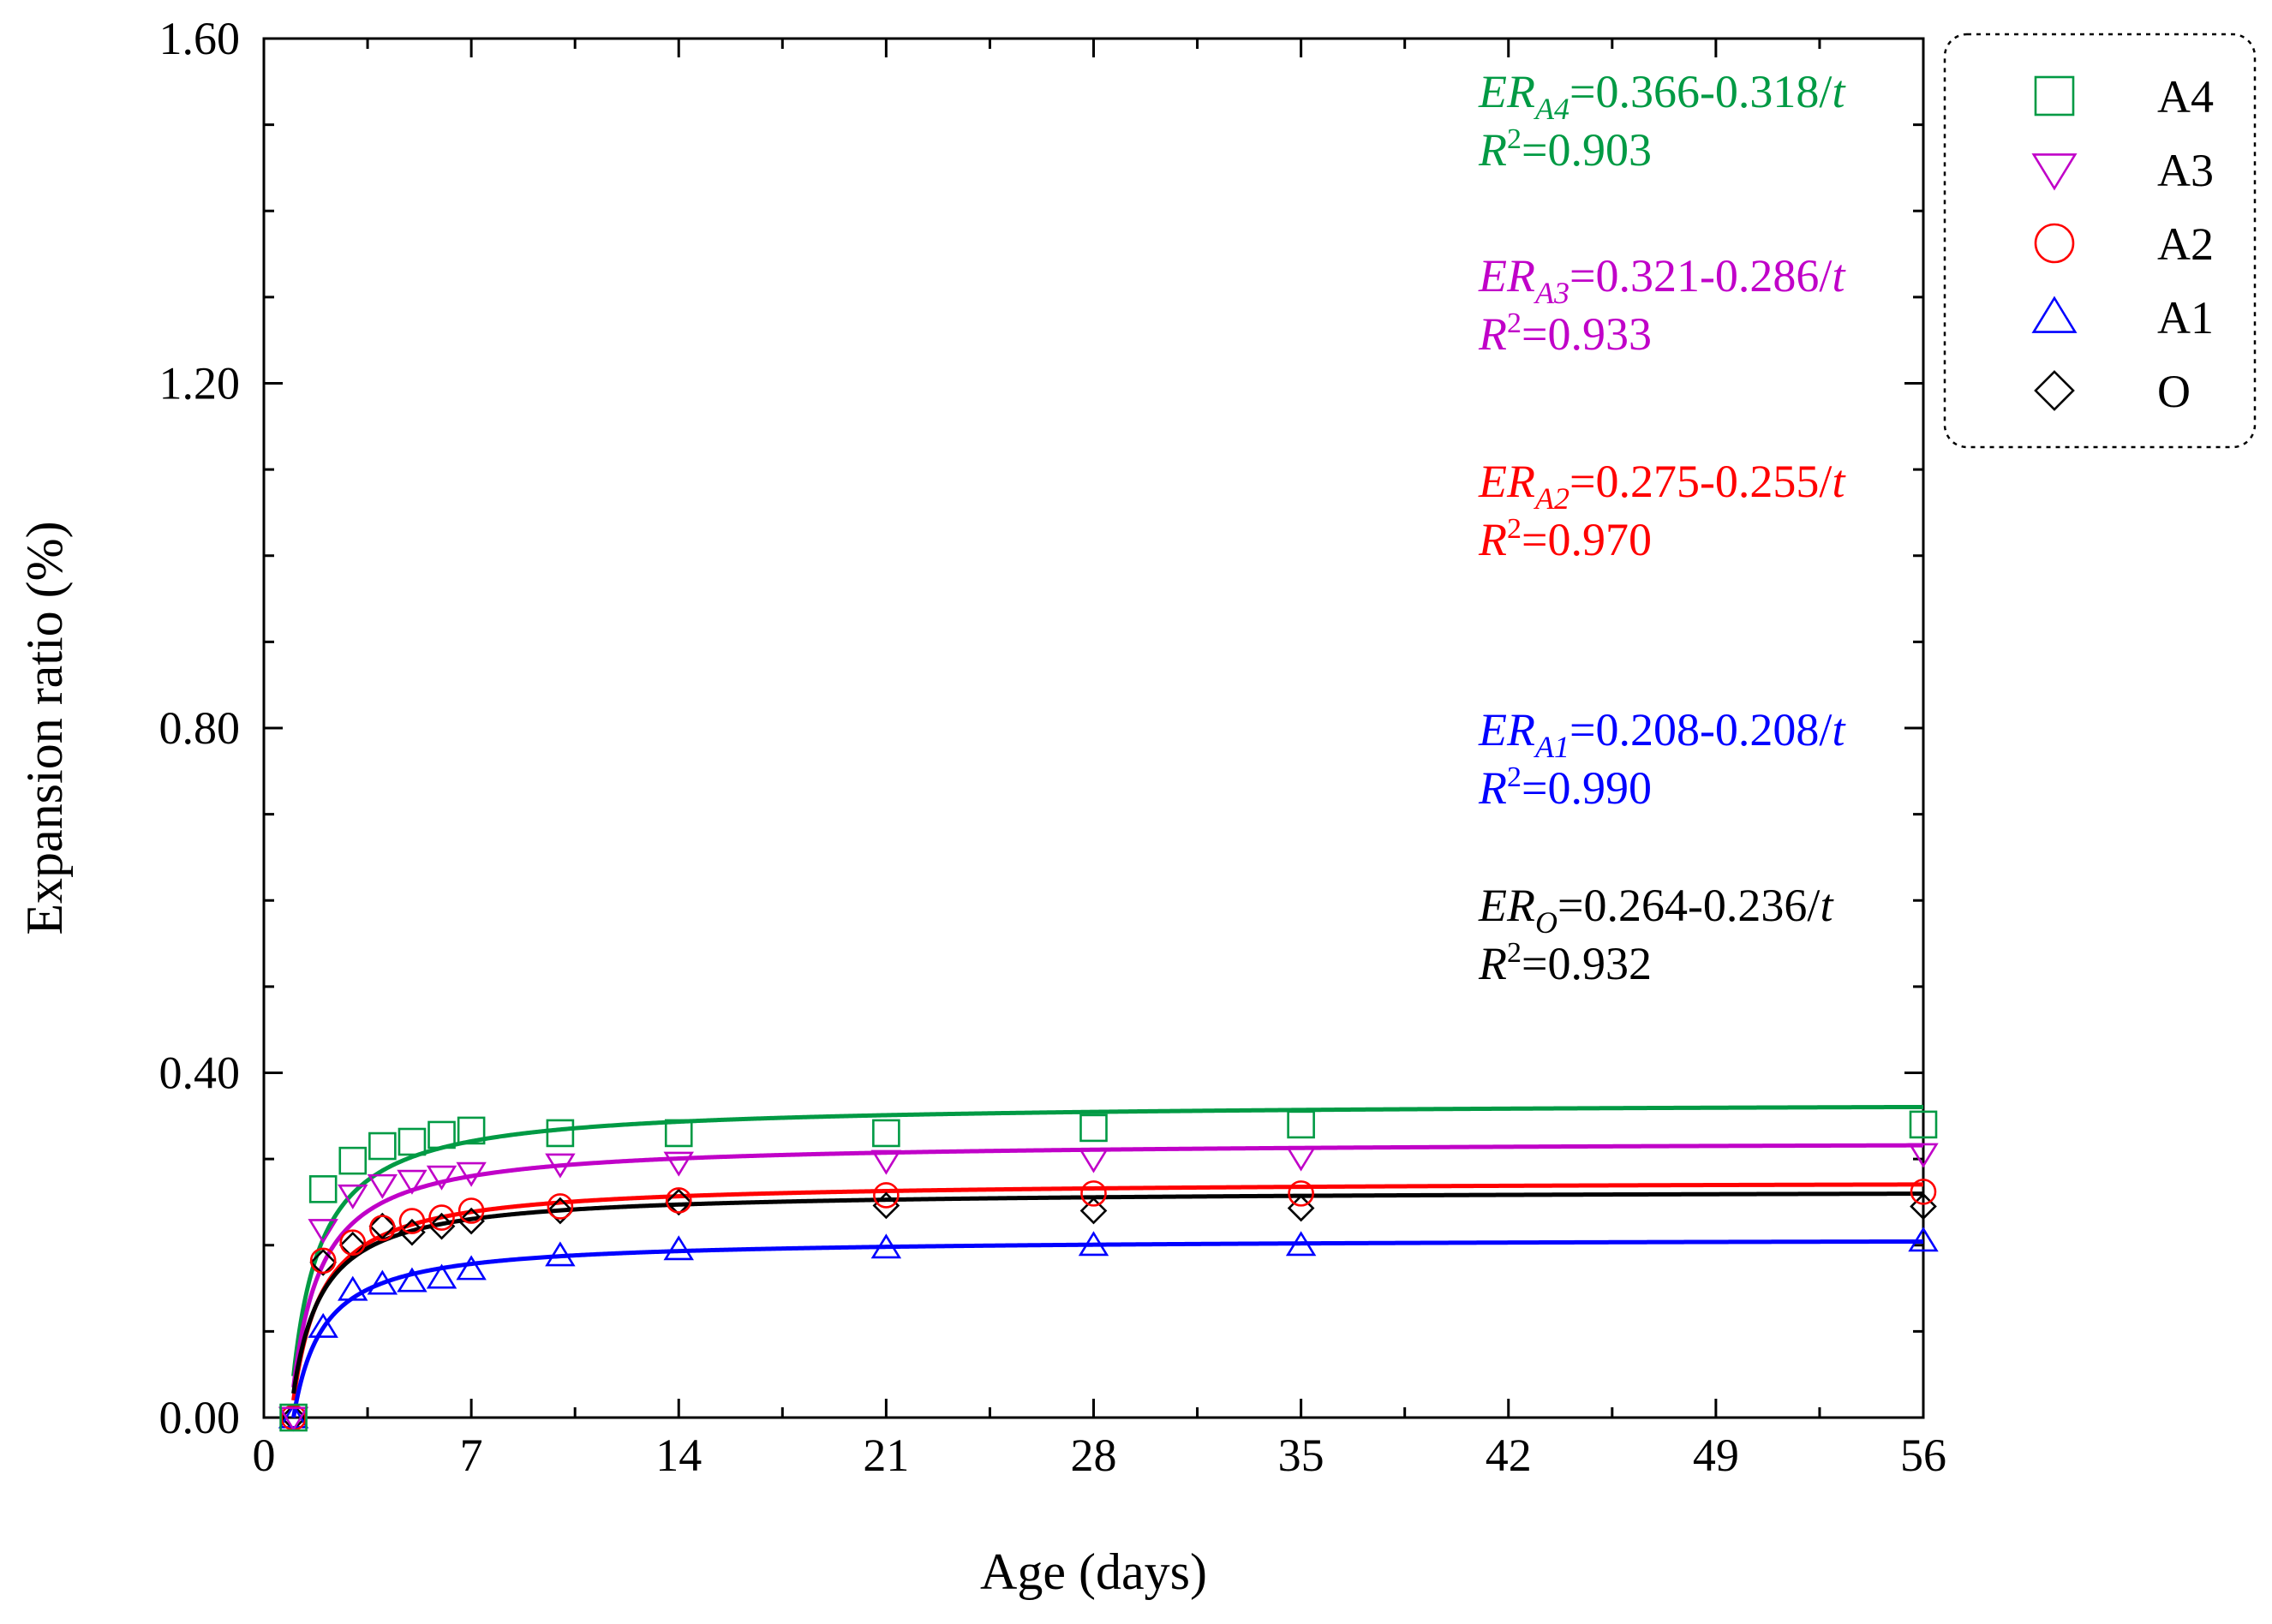 This screenshot has width=2272, height=1624. Describe the element at coordinates (1509, 1455) in the screenshot. I see `x-tick-label: 42` at that location.